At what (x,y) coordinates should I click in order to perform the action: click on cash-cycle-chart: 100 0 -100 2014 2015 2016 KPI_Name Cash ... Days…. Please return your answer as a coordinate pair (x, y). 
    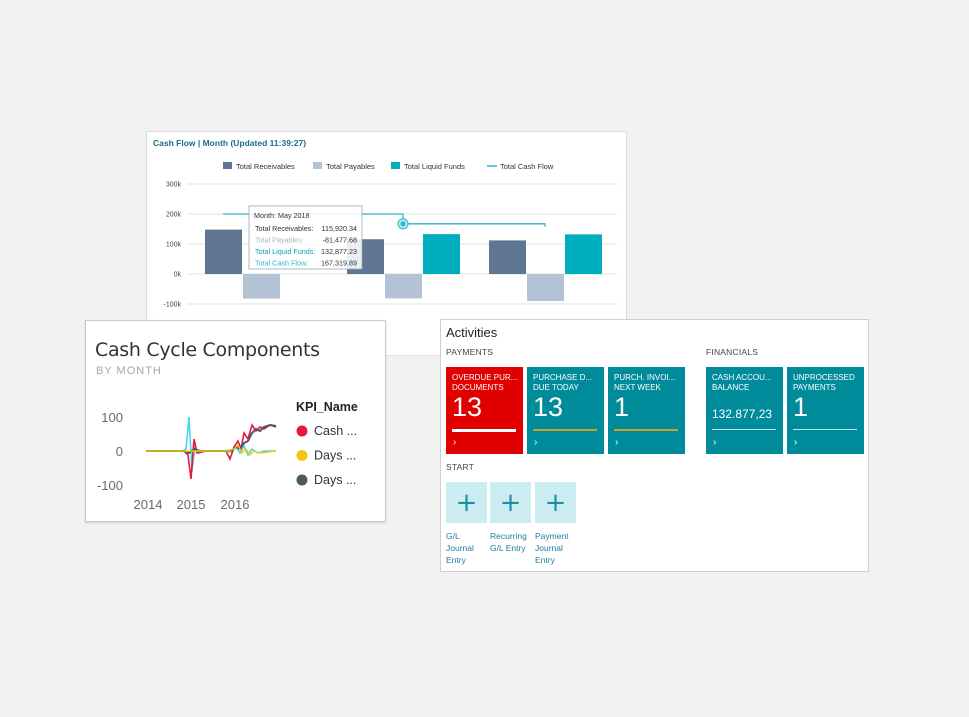
    Looking at the image, I should click on (227, 456).